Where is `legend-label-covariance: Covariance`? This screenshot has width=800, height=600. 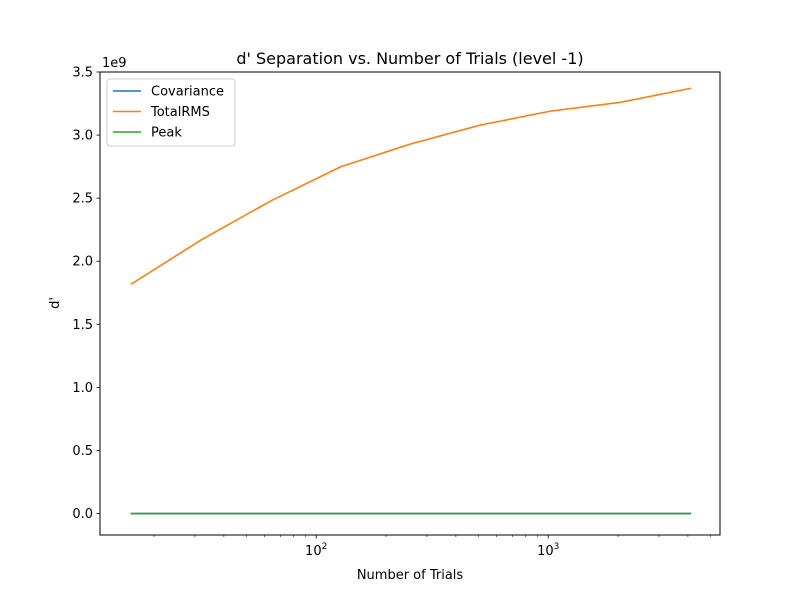
legend-label-covariance: Covariance is located at coordinates (187, 92).